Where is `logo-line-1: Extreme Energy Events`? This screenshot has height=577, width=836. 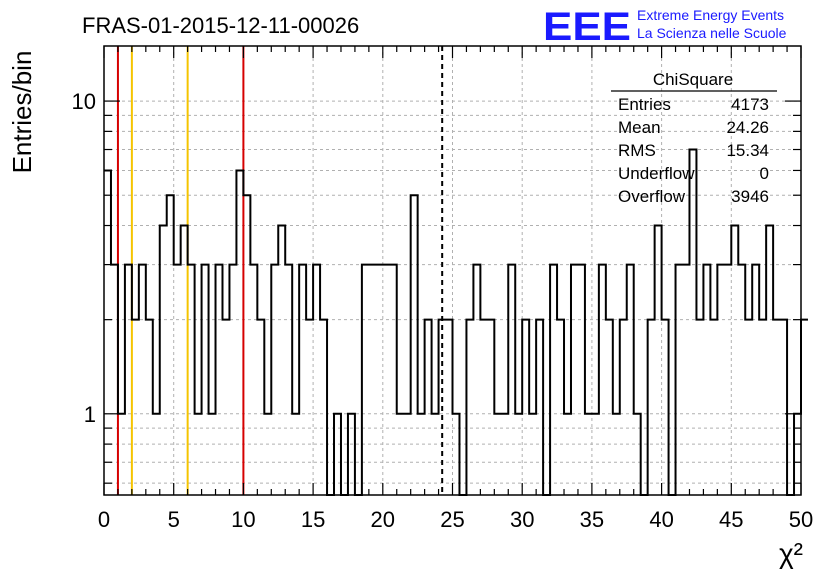 logo-line-1: Extreme Energy Events is located at coordinates (710, 15).